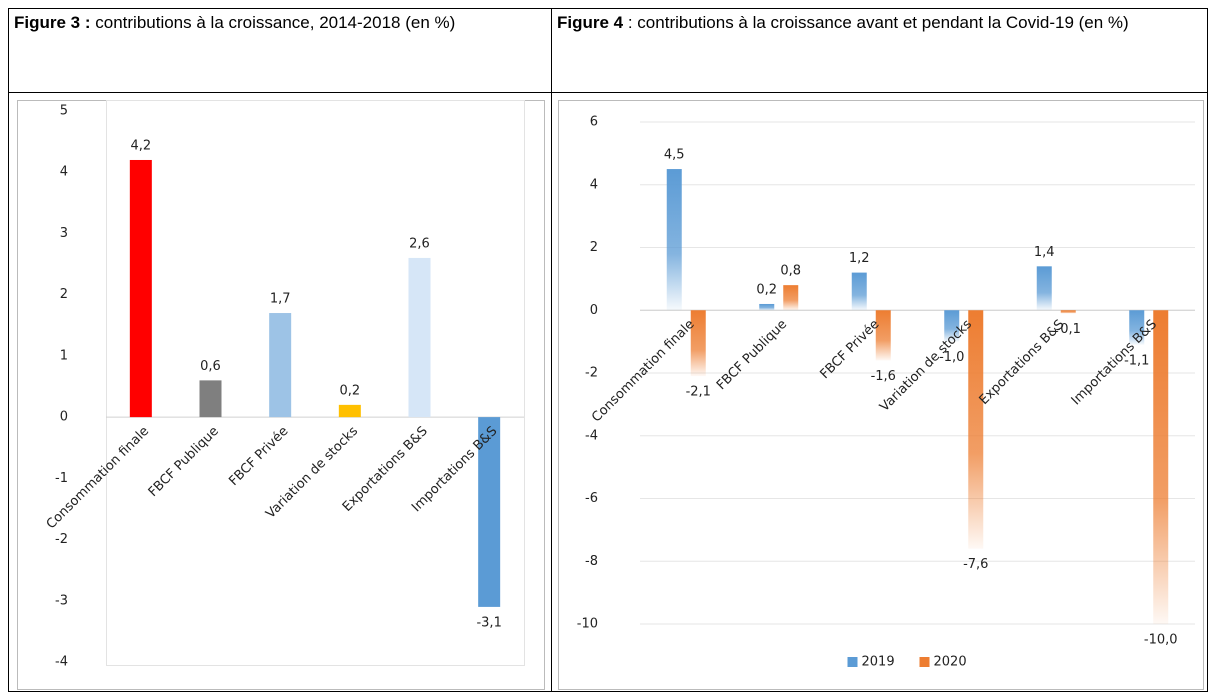 This screenshot has height=697, width=1214. What do you see at coordinates (280, 299) in the screenshot?
I see `data-label: 1,7` at bounding box center [280, 299].